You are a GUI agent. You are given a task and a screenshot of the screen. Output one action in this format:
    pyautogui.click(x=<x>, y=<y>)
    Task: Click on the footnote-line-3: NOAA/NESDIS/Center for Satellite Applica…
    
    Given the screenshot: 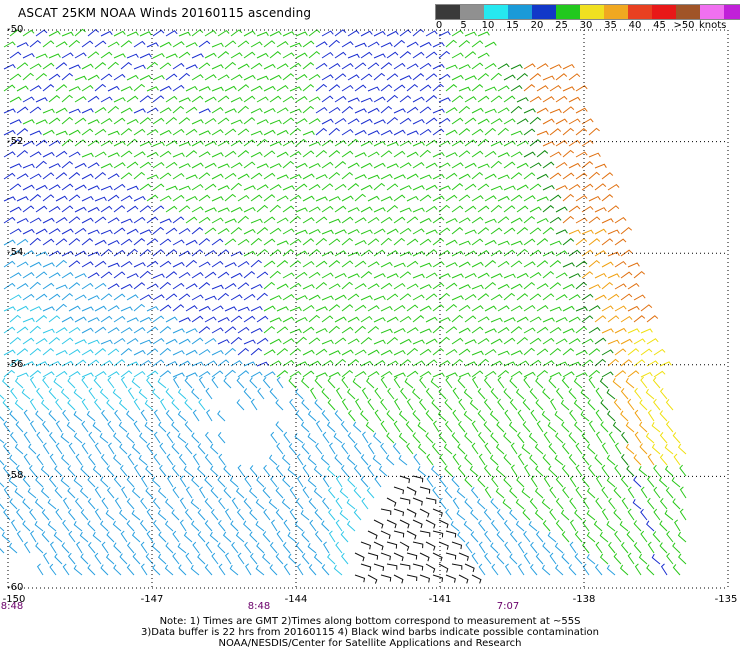 What is the action you would take?
    pyautogui.click(x=370, y=643)
    